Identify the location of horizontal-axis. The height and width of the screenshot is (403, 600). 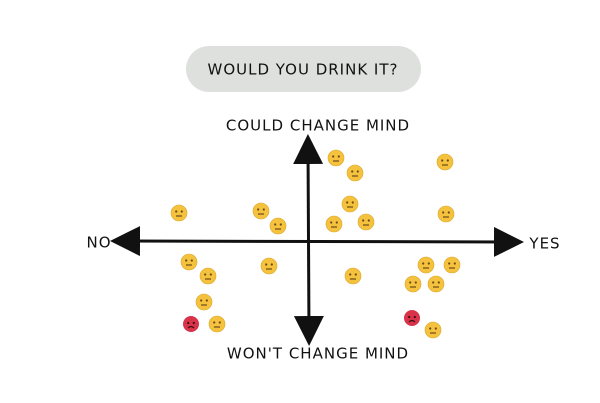
(317, 241).